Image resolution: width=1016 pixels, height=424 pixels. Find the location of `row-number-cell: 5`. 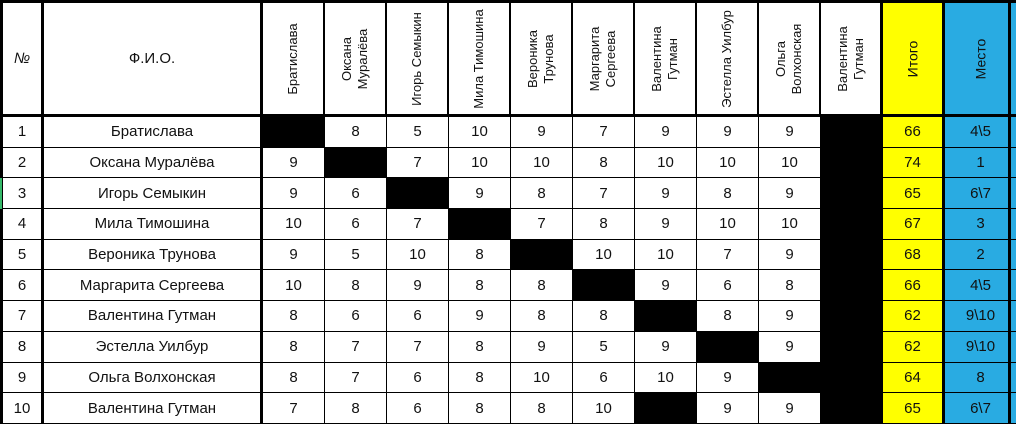

row-number-cell: 5 is located at coordinates (23, 255).